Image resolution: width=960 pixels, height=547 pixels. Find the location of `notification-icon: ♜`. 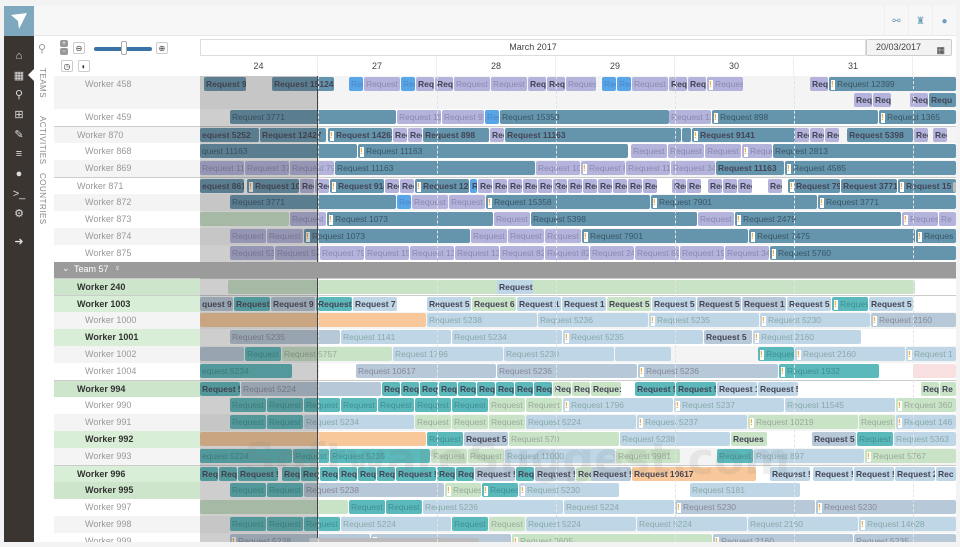

notification-icon: ♜ is located at coordinates (920, 21).